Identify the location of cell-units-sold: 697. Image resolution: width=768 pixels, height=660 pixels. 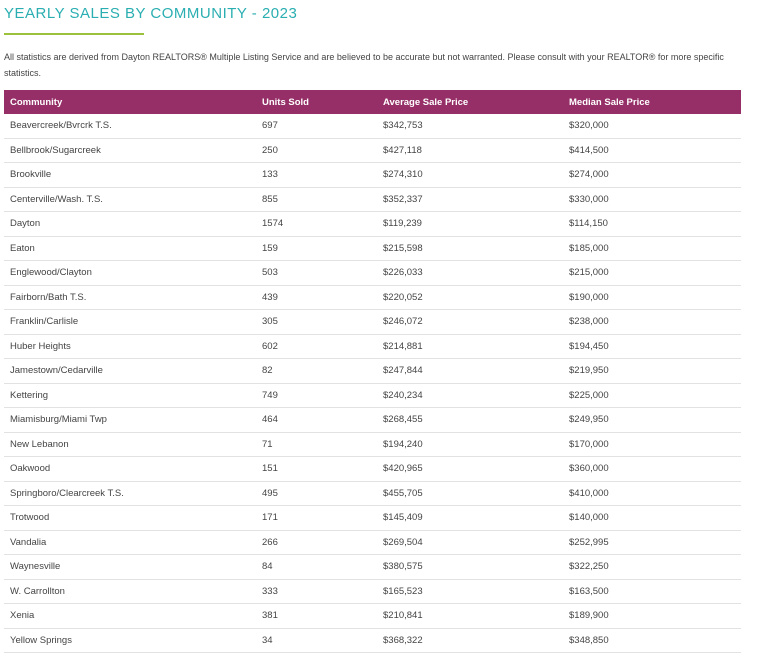
(316, 126).